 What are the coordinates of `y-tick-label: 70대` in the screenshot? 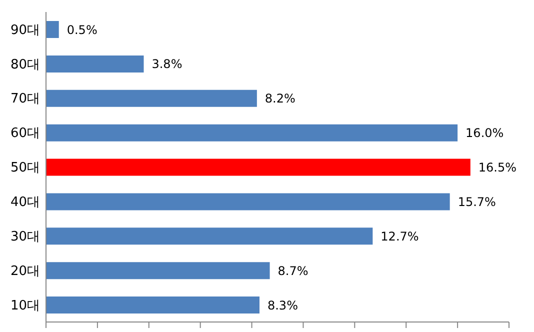 It's located at (25, 99).